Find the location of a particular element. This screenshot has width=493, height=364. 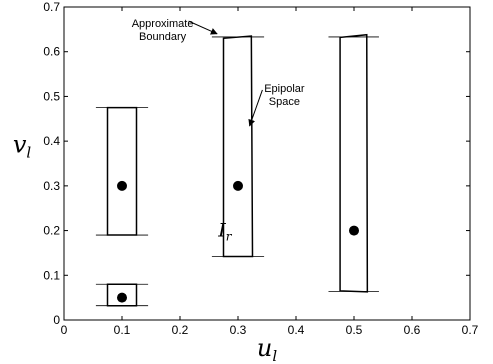

annotation-line: Approximate is located at coordinates (163, 24).